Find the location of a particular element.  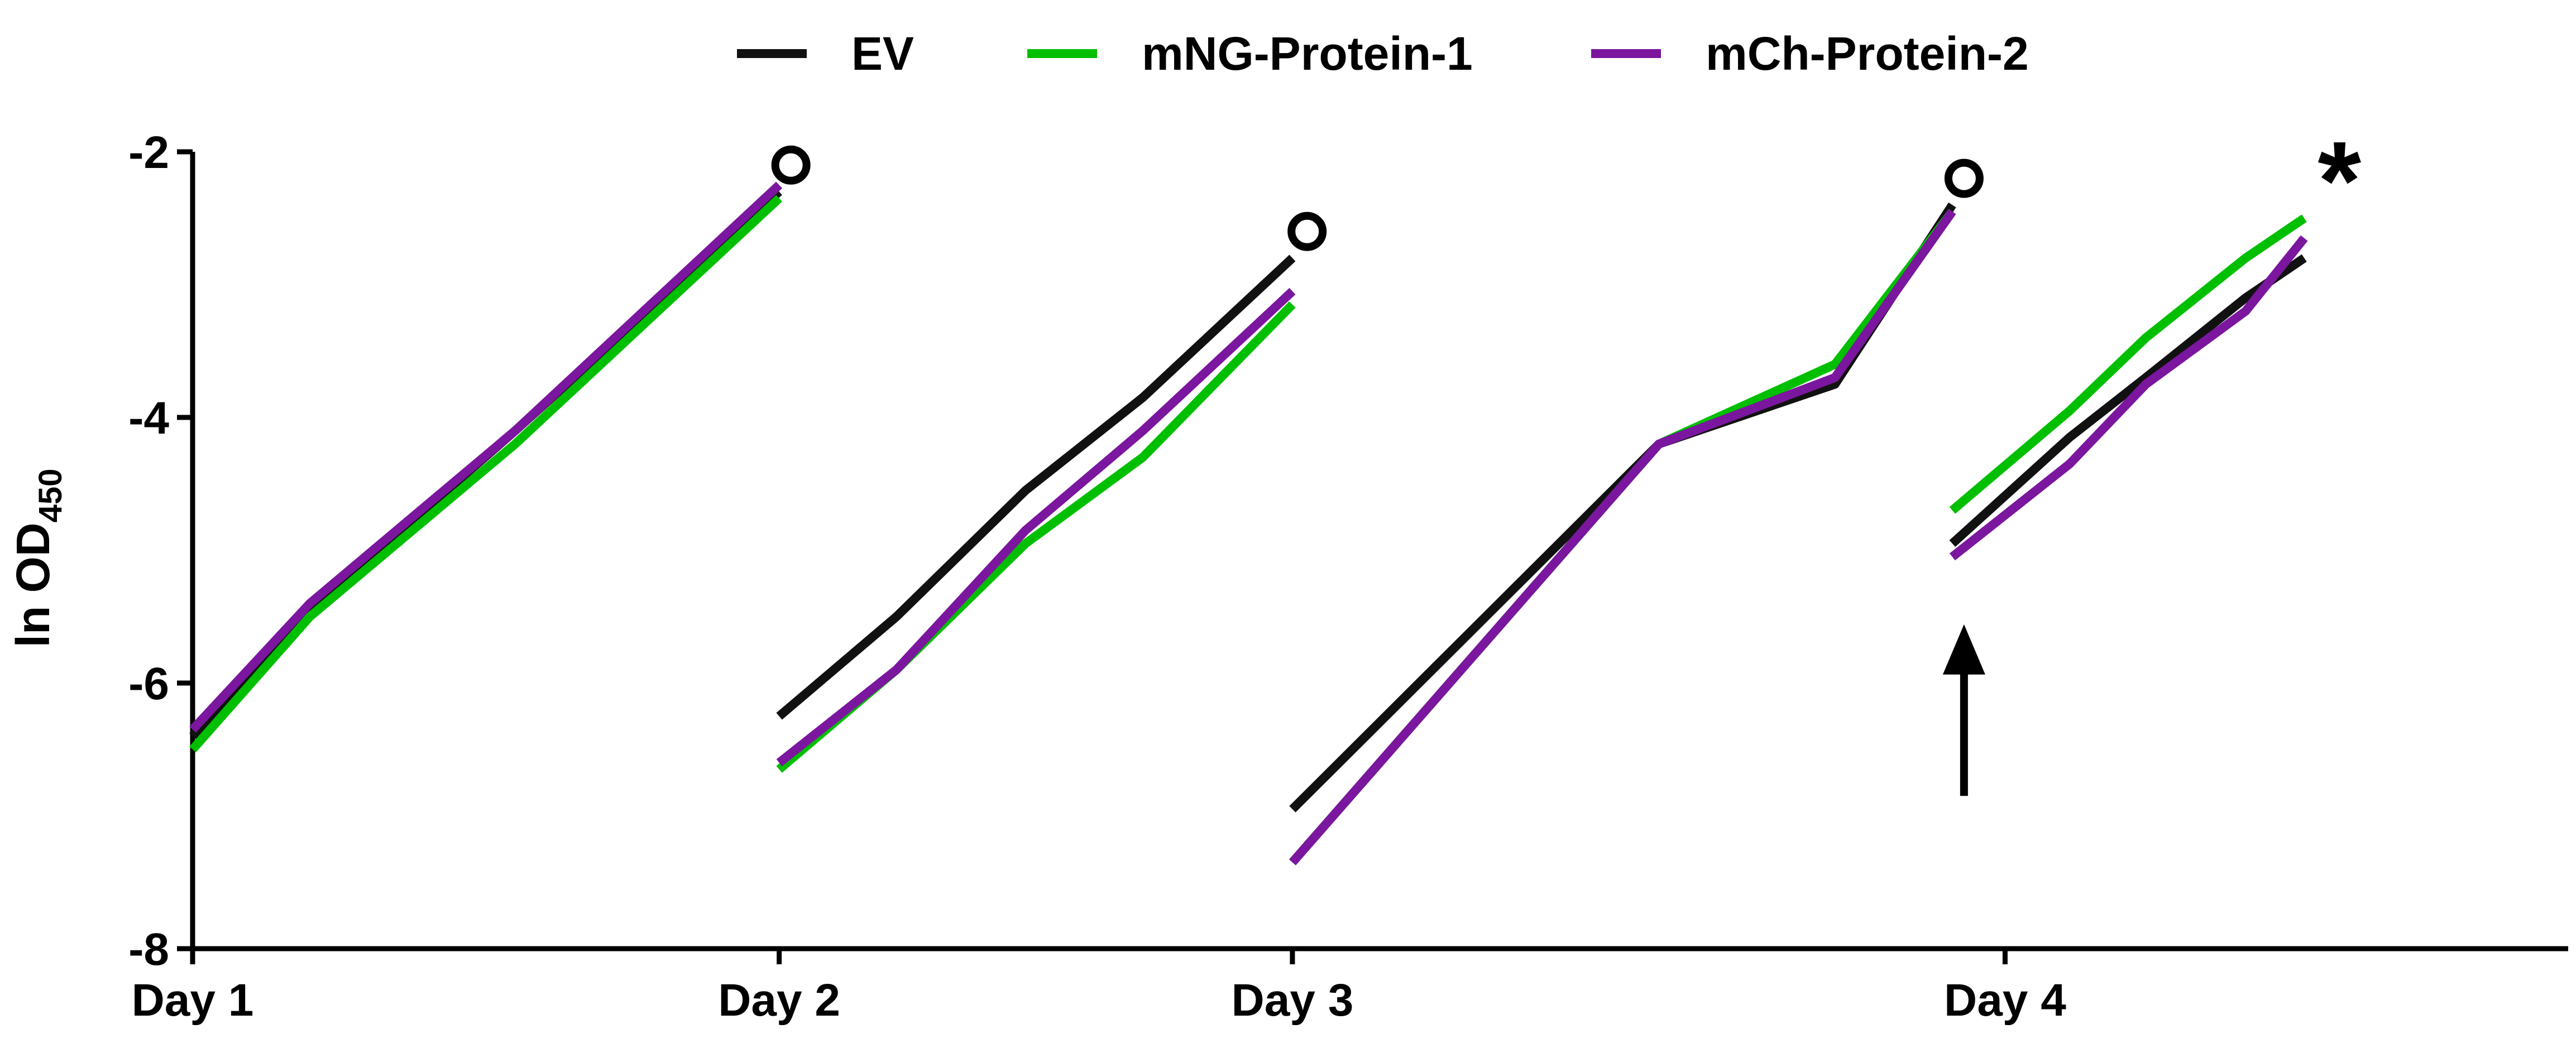

legend: EV mNG-Protein-1 mCh-Protein-2 is located at coordinates (1383, 53).